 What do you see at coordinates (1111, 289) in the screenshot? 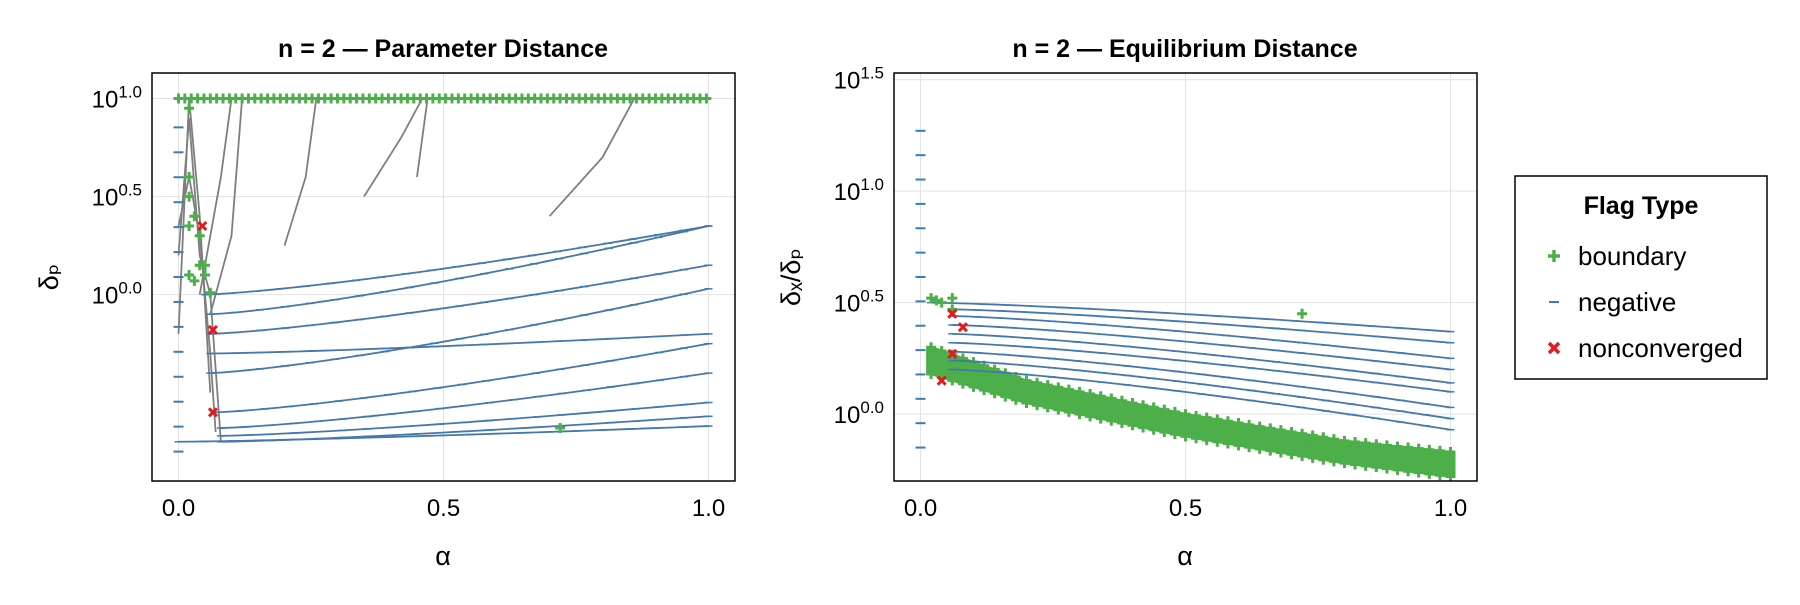
I see `data-markers` at bounding box center [1111, 289].